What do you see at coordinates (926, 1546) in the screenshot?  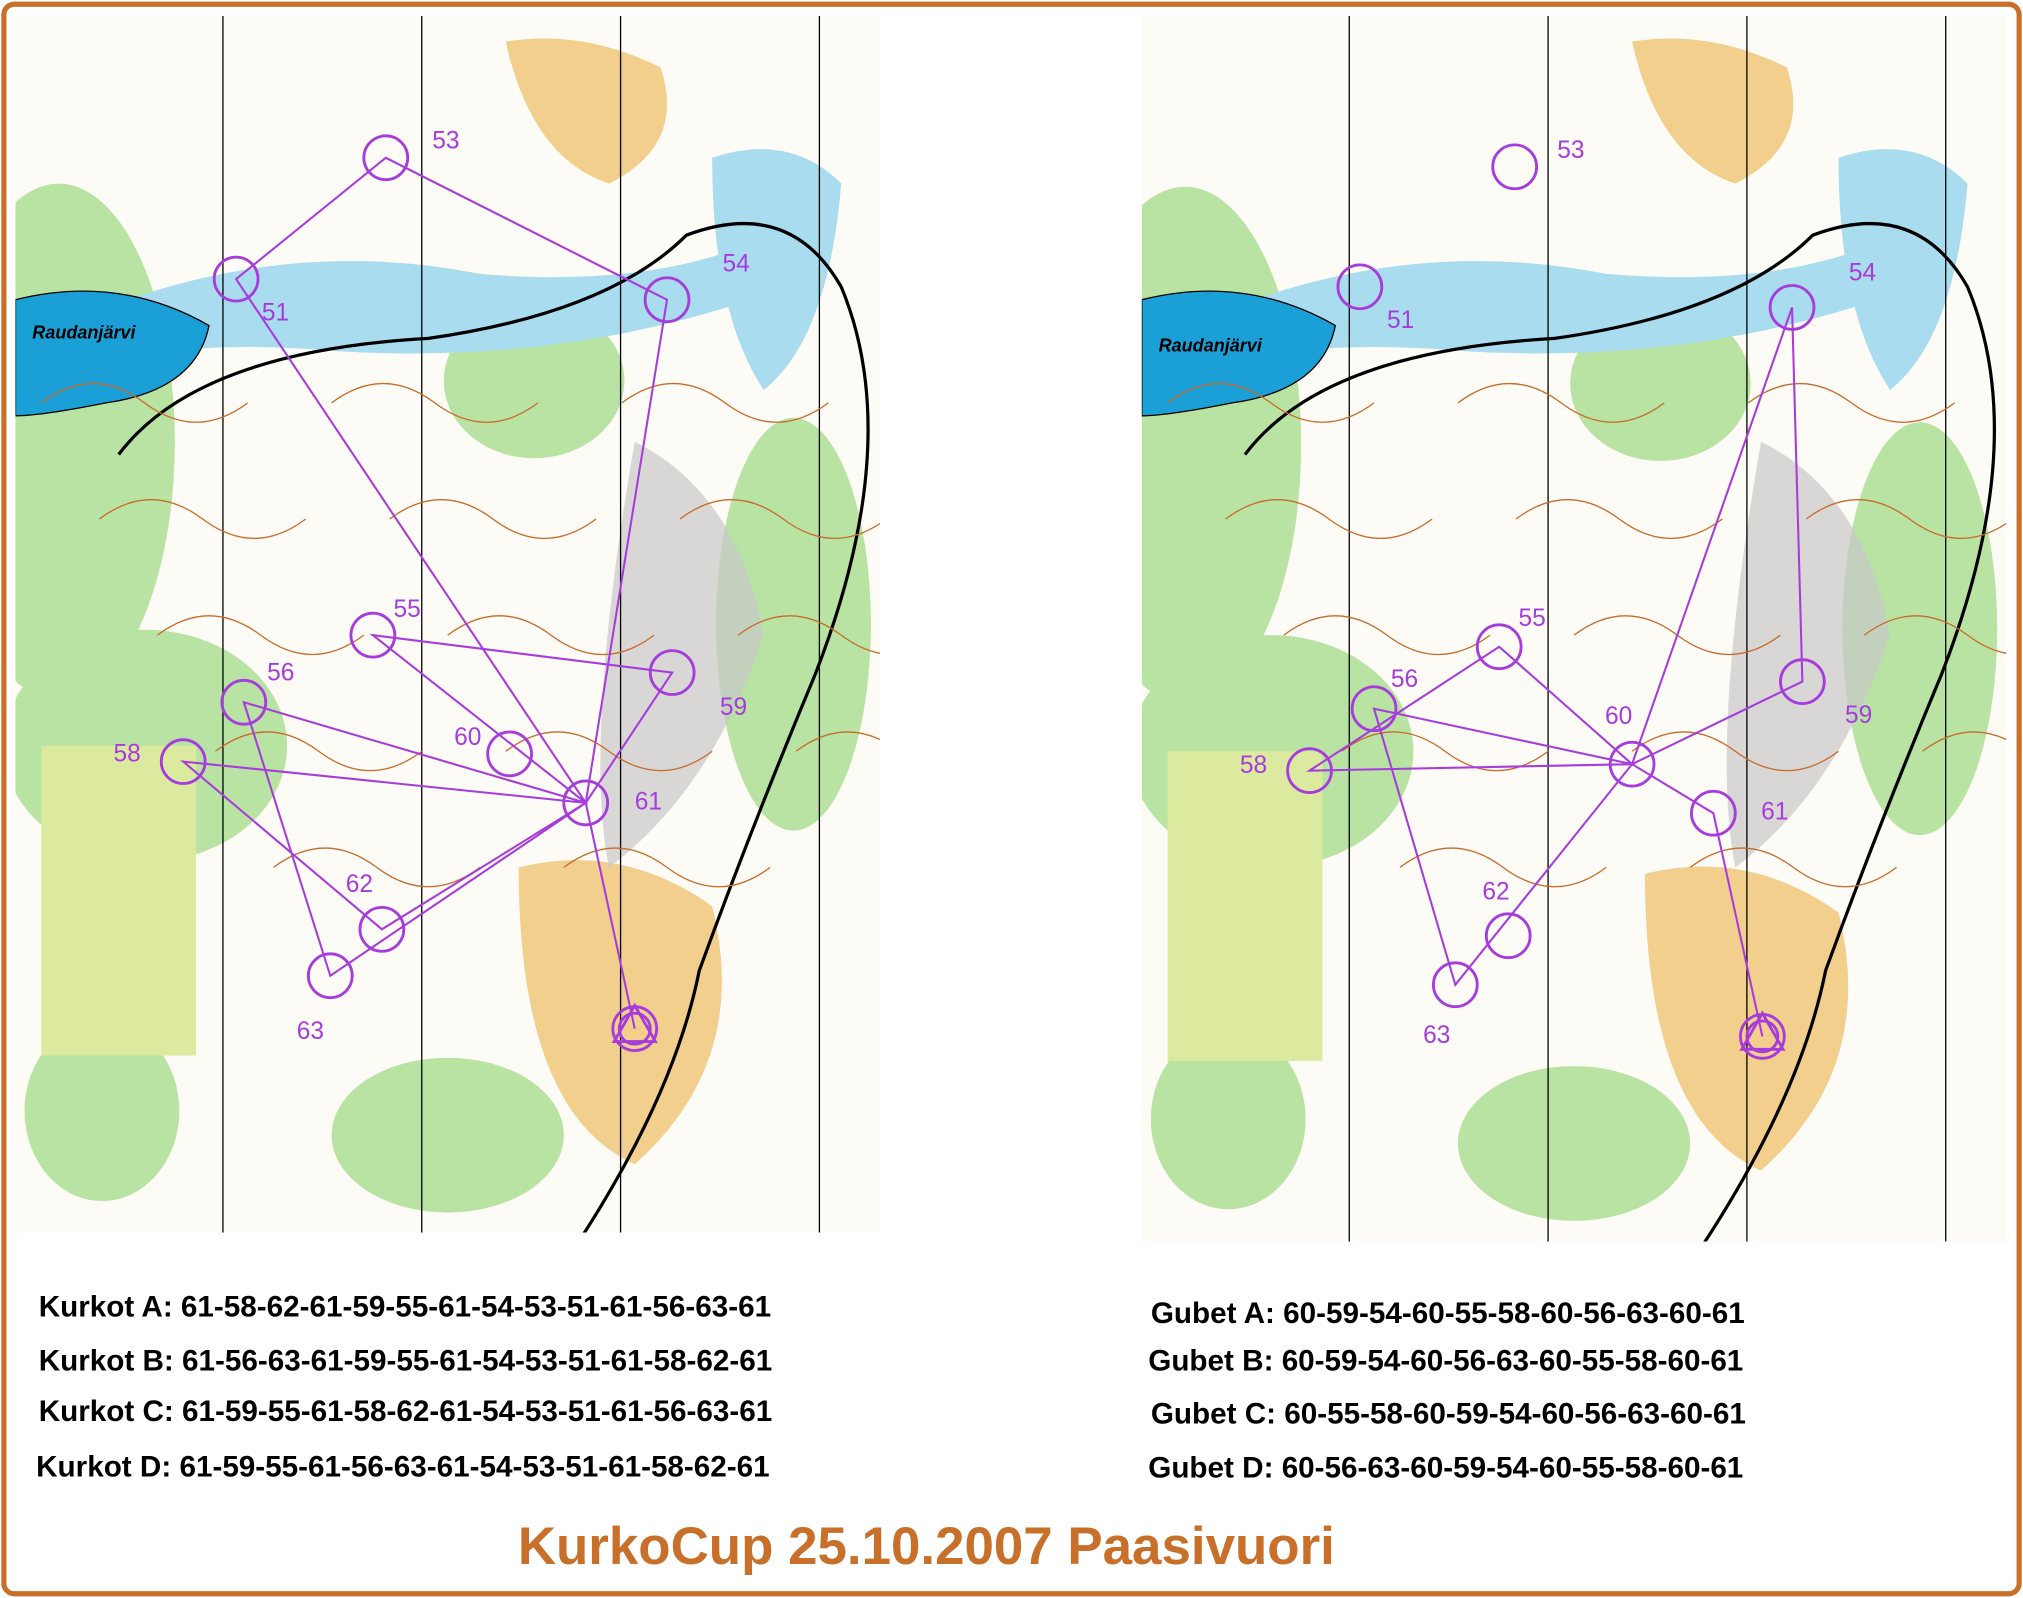 I see `title: KurkoCup 25.10.2007 Paasivuori` at bounding box center [926, 1546].